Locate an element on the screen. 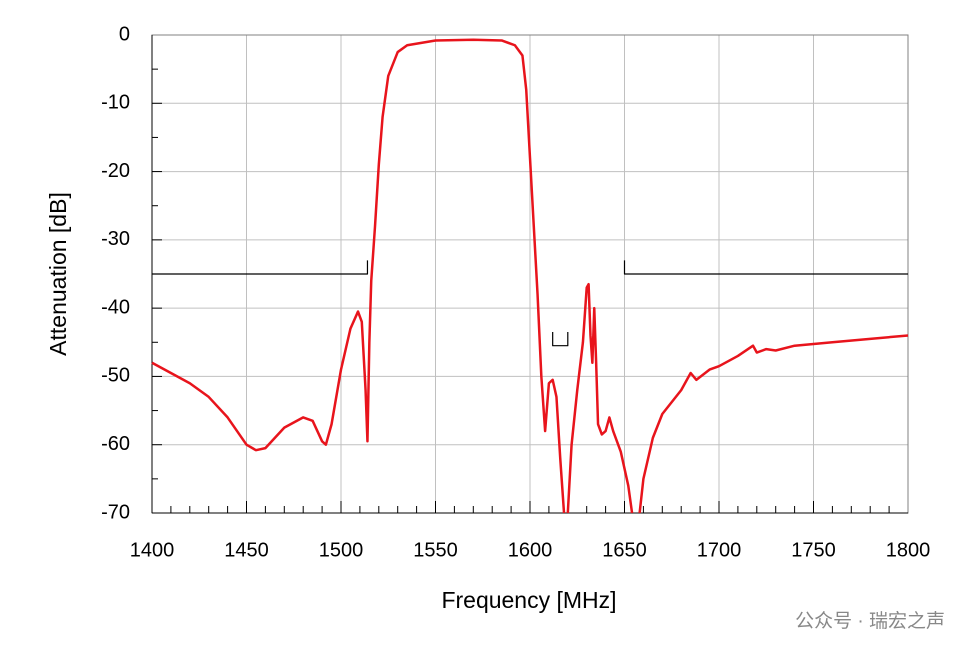 This screenshot has height=658, width=978. y-tick-label: -30 is located at coordinates (115, 239).